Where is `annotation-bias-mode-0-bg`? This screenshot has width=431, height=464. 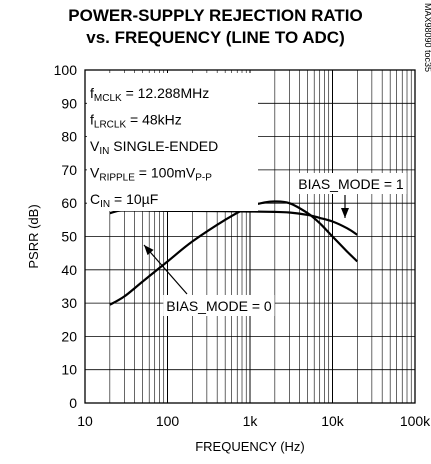
annotation-bias-mode-0-bg is located at coordinates (219, 305).